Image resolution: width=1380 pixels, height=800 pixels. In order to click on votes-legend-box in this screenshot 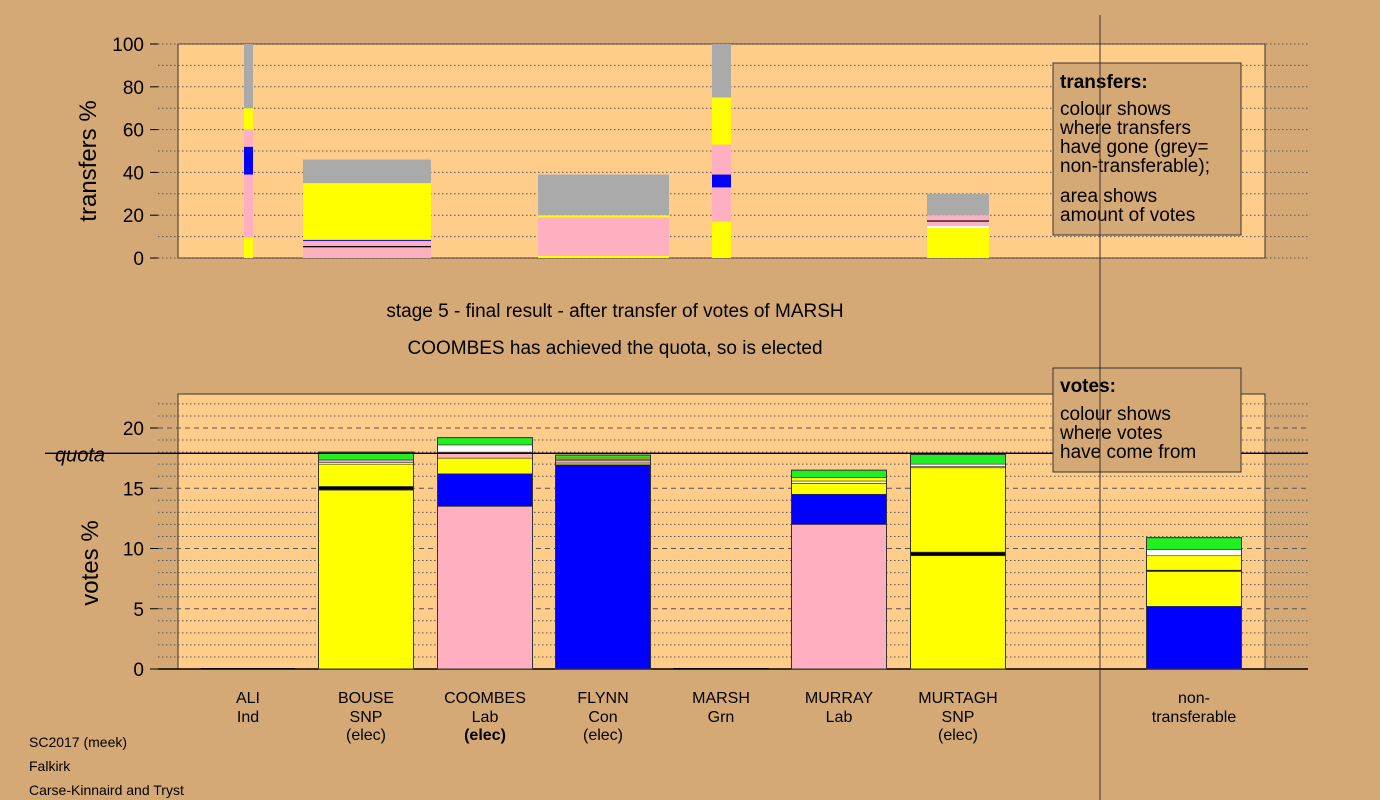, I will do `click(1147, 420)`.